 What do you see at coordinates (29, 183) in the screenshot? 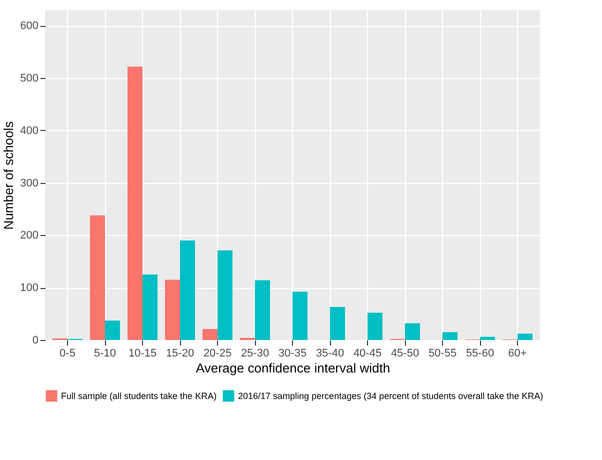
I see `y-tick-label: 300` at bounding box center [29, 183].